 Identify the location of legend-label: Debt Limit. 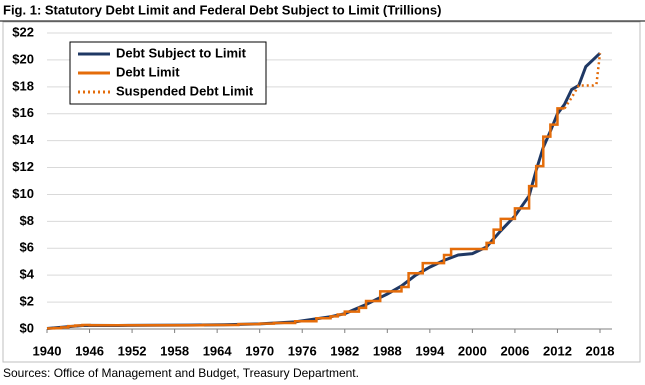
(148, 71).